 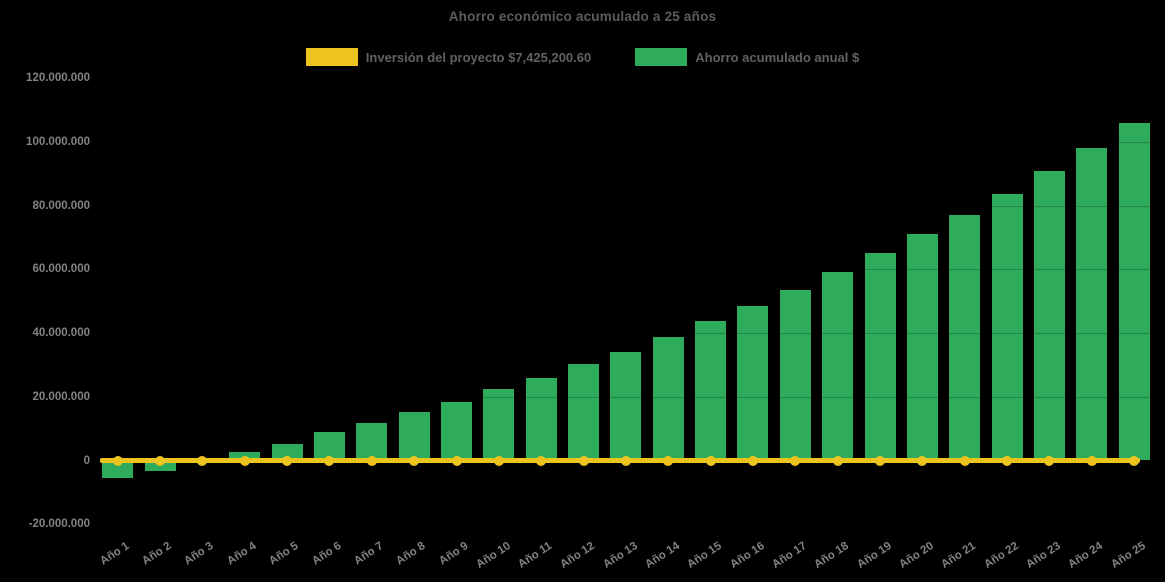 What do you see at coordinates (199, 554) in the screenshot?
I see `x-axis-tick-label: Año 3` at bounding box center [199, 554].